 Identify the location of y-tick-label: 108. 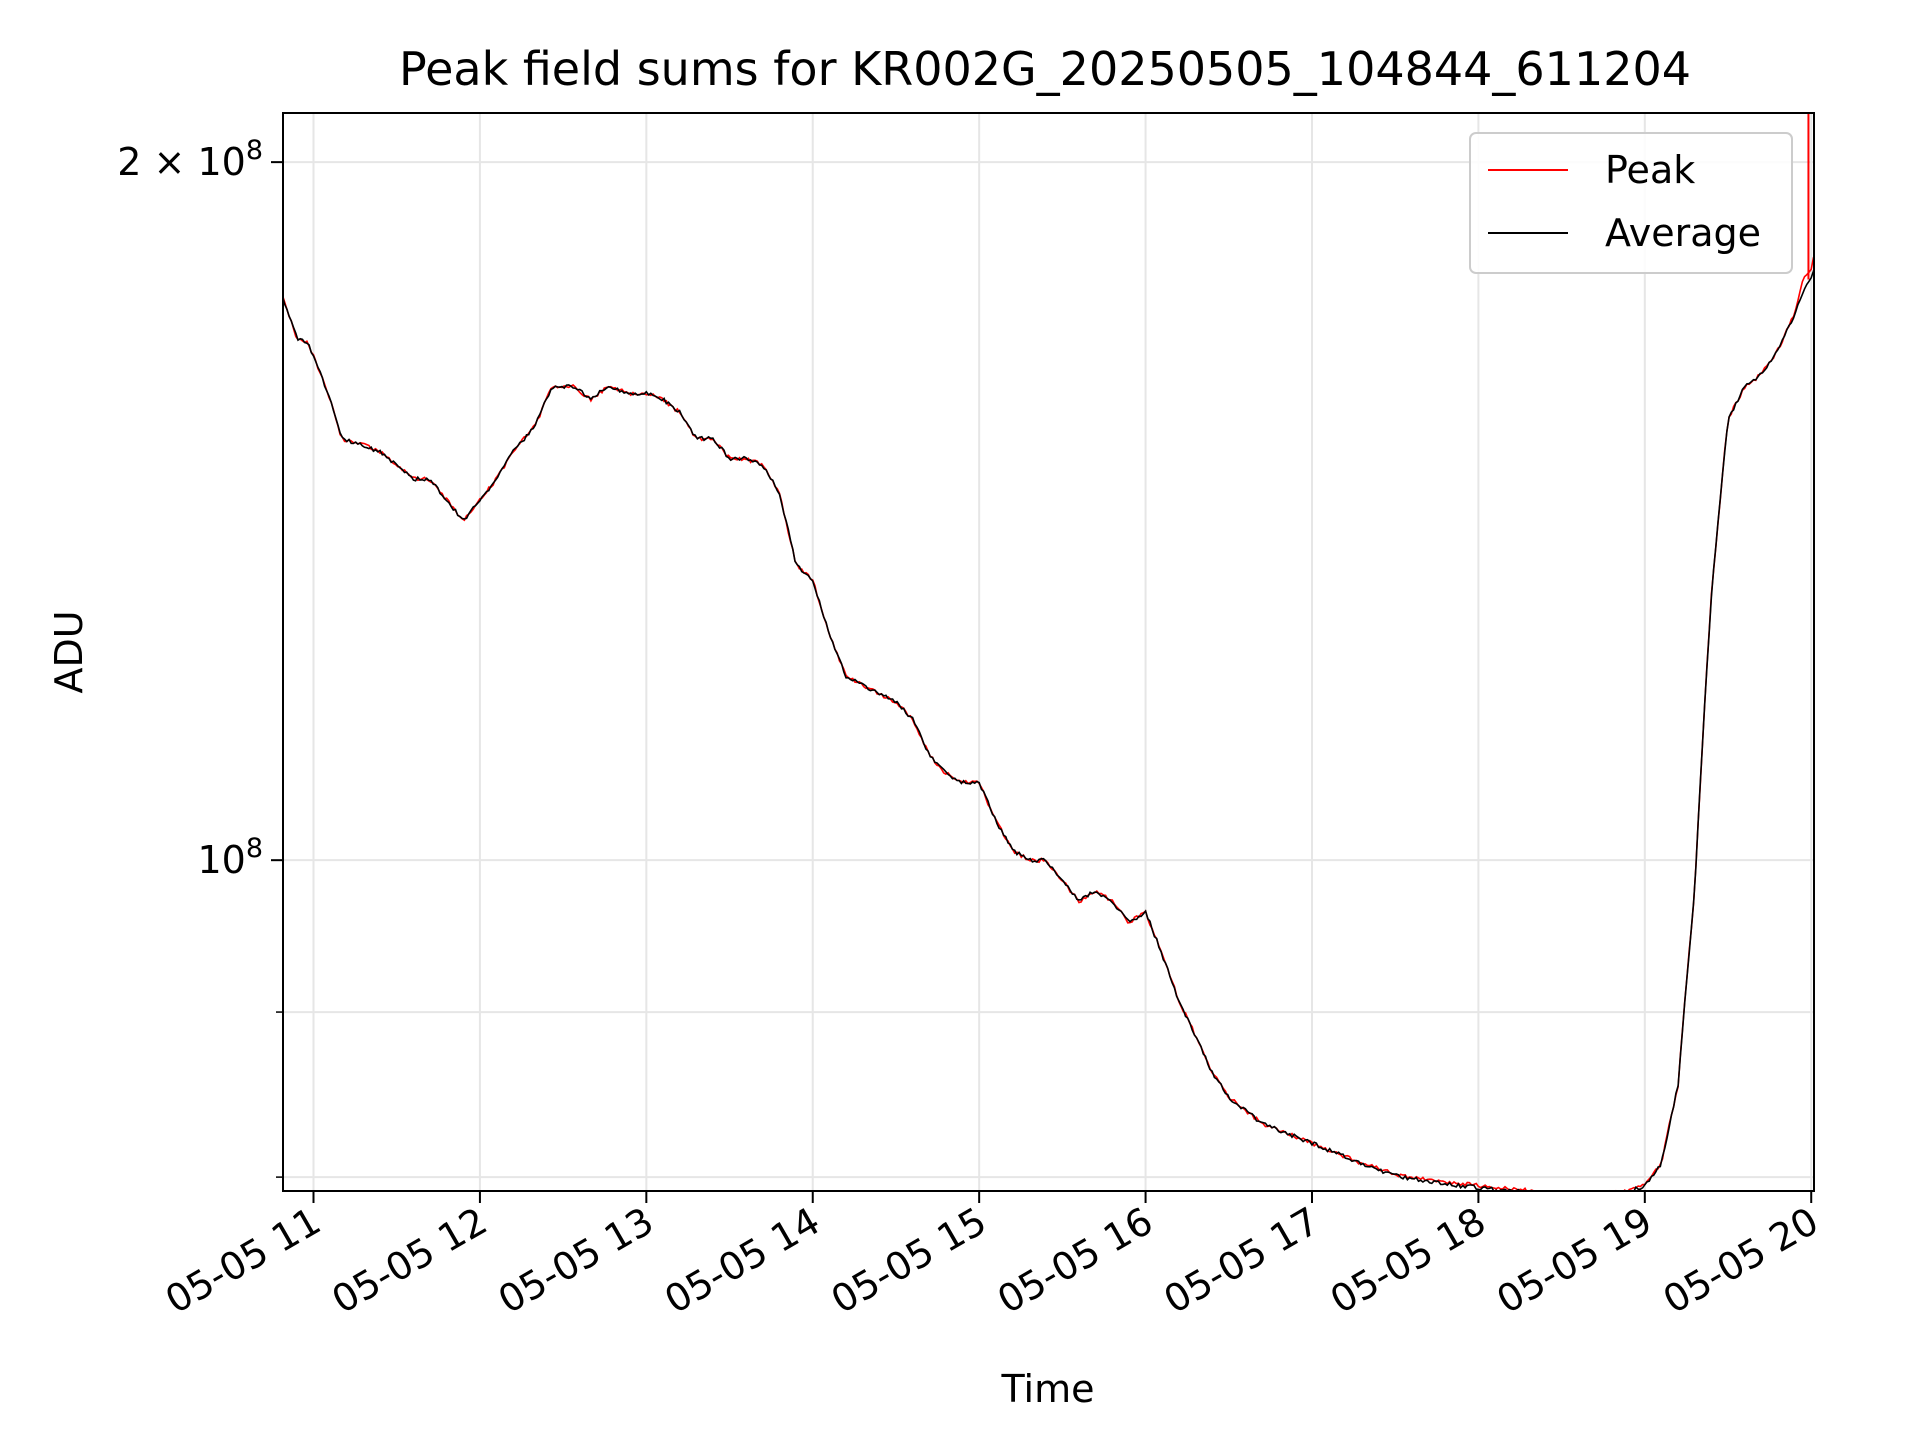
(230, 857).